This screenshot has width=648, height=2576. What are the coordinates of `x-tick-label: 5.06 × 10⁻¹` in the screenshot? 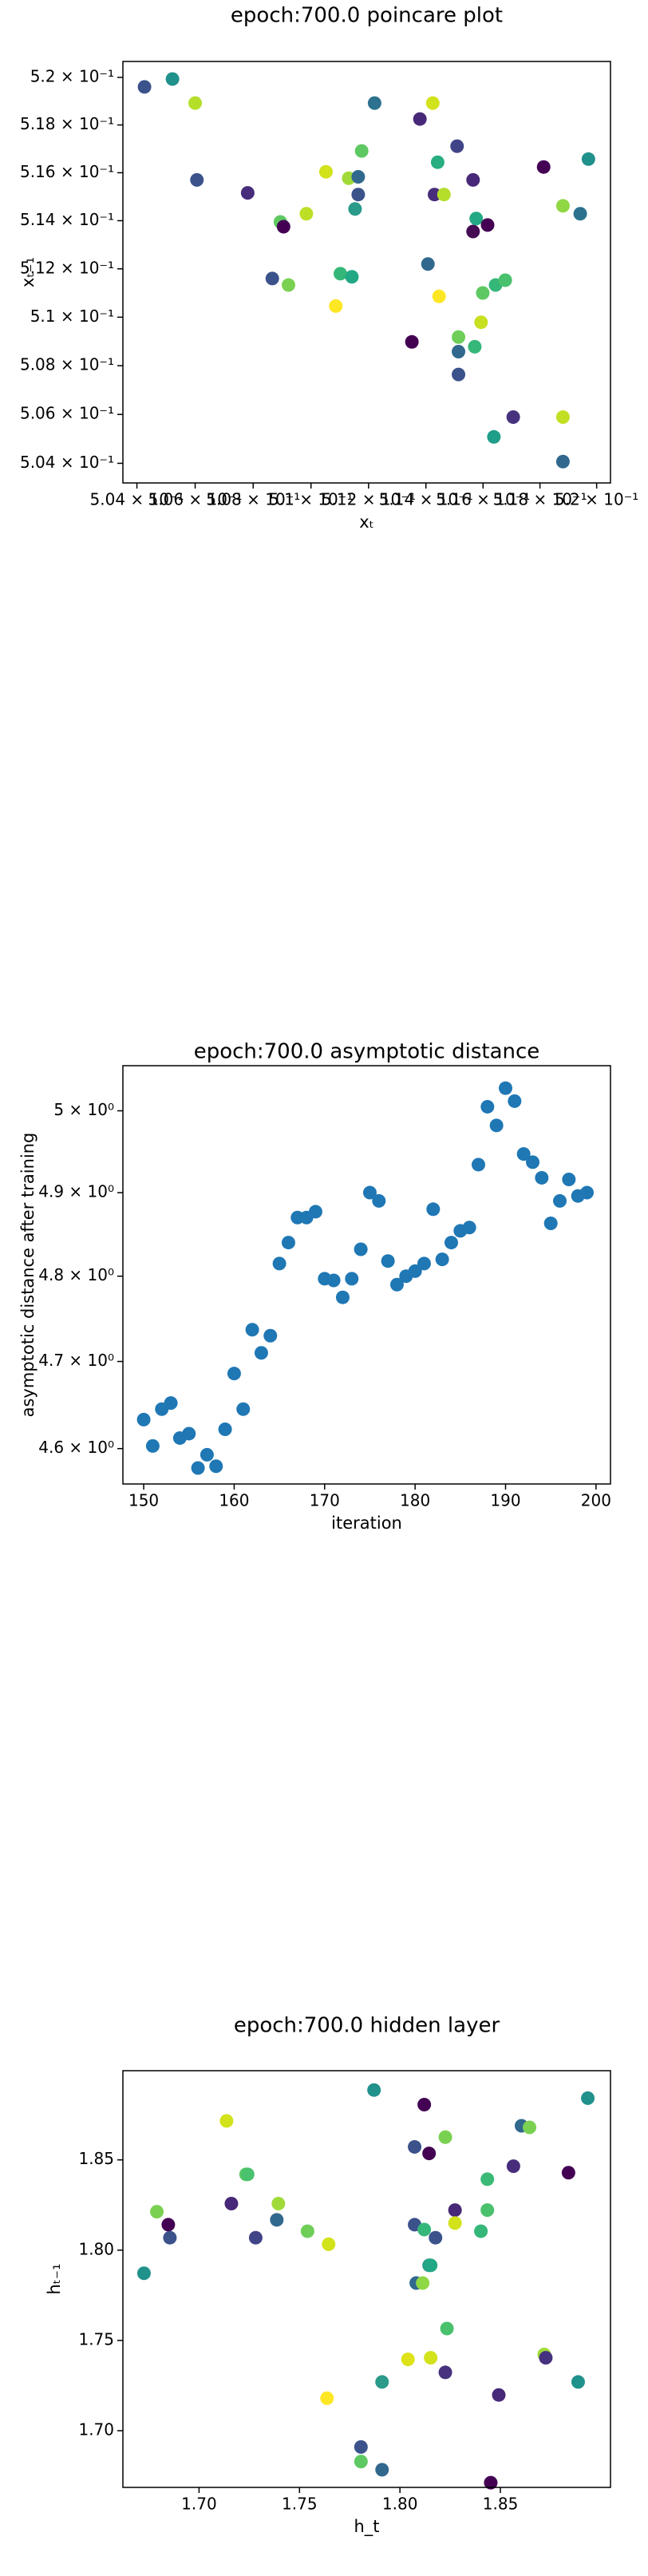 It's located at (196, 499).